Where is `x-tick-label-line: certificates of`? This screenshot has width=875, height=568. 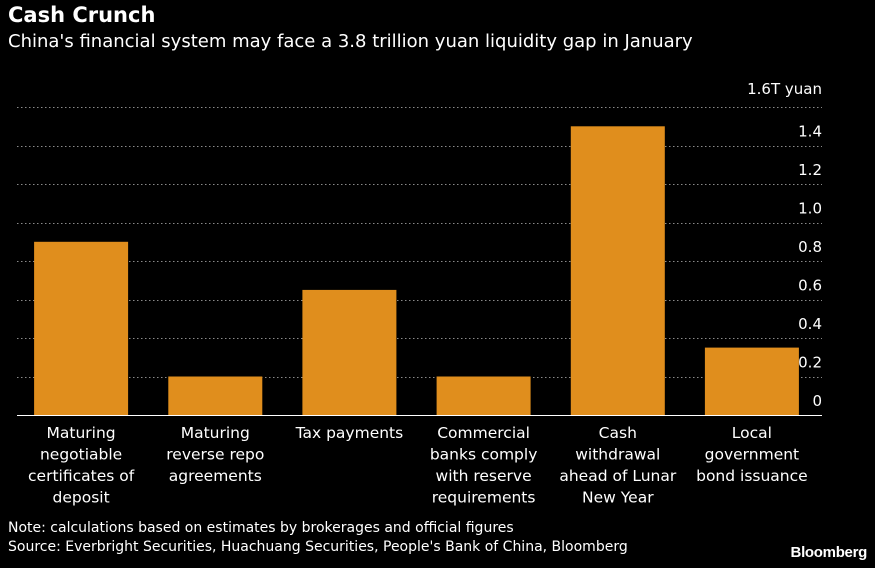
x-tick-label-line: certificates of is located at coordinates (81, 476).